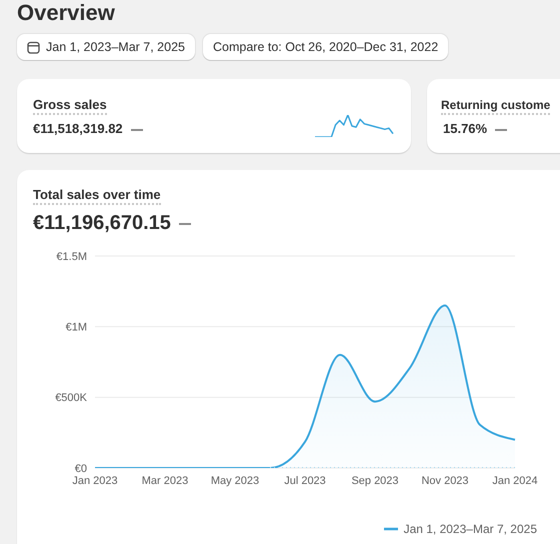 Image resolution: width=560 pixels, height=544 pixels. What do you see at coordinates (465, 128) in the screenshot?
I see `text: 15.76%` at bounding box center [465, 128].